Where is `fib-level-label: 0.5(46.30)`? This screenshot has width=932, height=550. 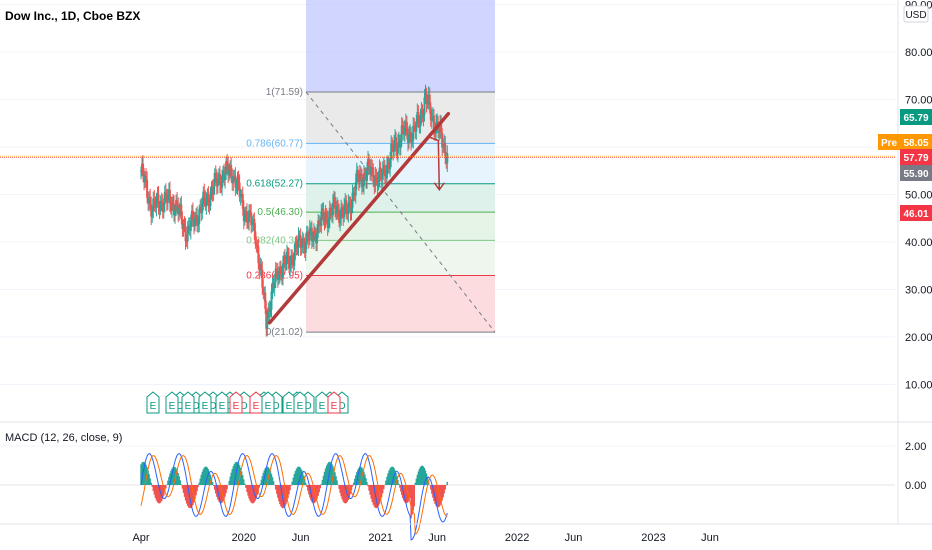 fib-level-label: 0.5(46.30) is located at coordinates (280, 212).